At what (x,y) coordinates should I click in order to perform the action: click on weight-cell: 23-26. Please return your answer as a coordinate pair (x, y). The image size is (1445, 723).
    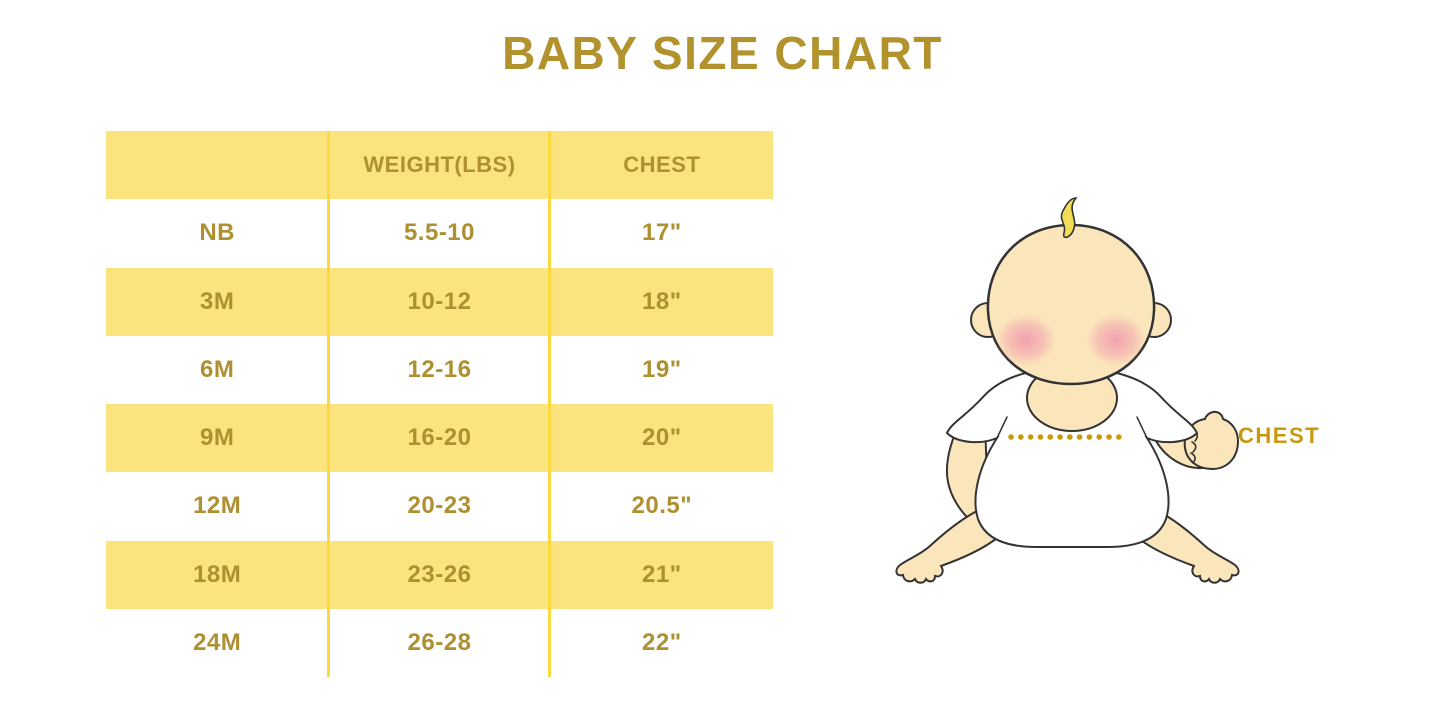
    Looking at the image, I should click on (439, 574).